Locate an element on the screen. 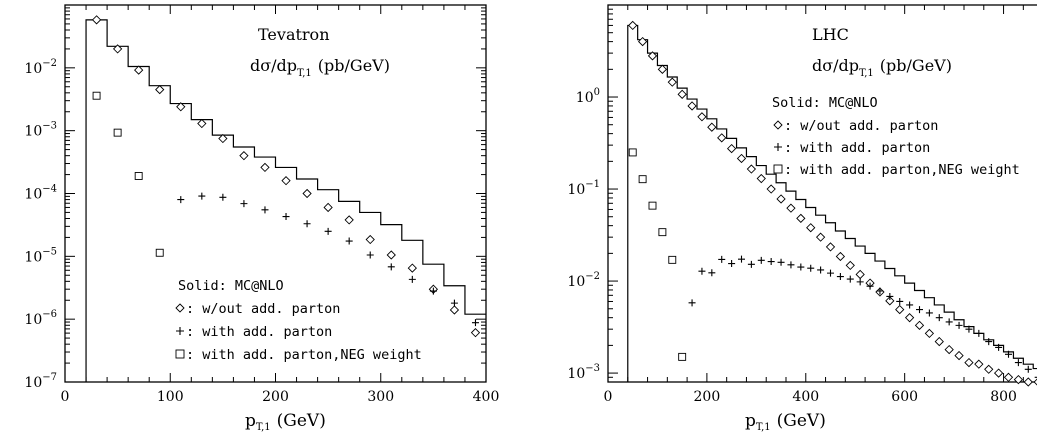 The image size is (1037, 433). chart-title: Tevatron is located at coordinates (294, 34).